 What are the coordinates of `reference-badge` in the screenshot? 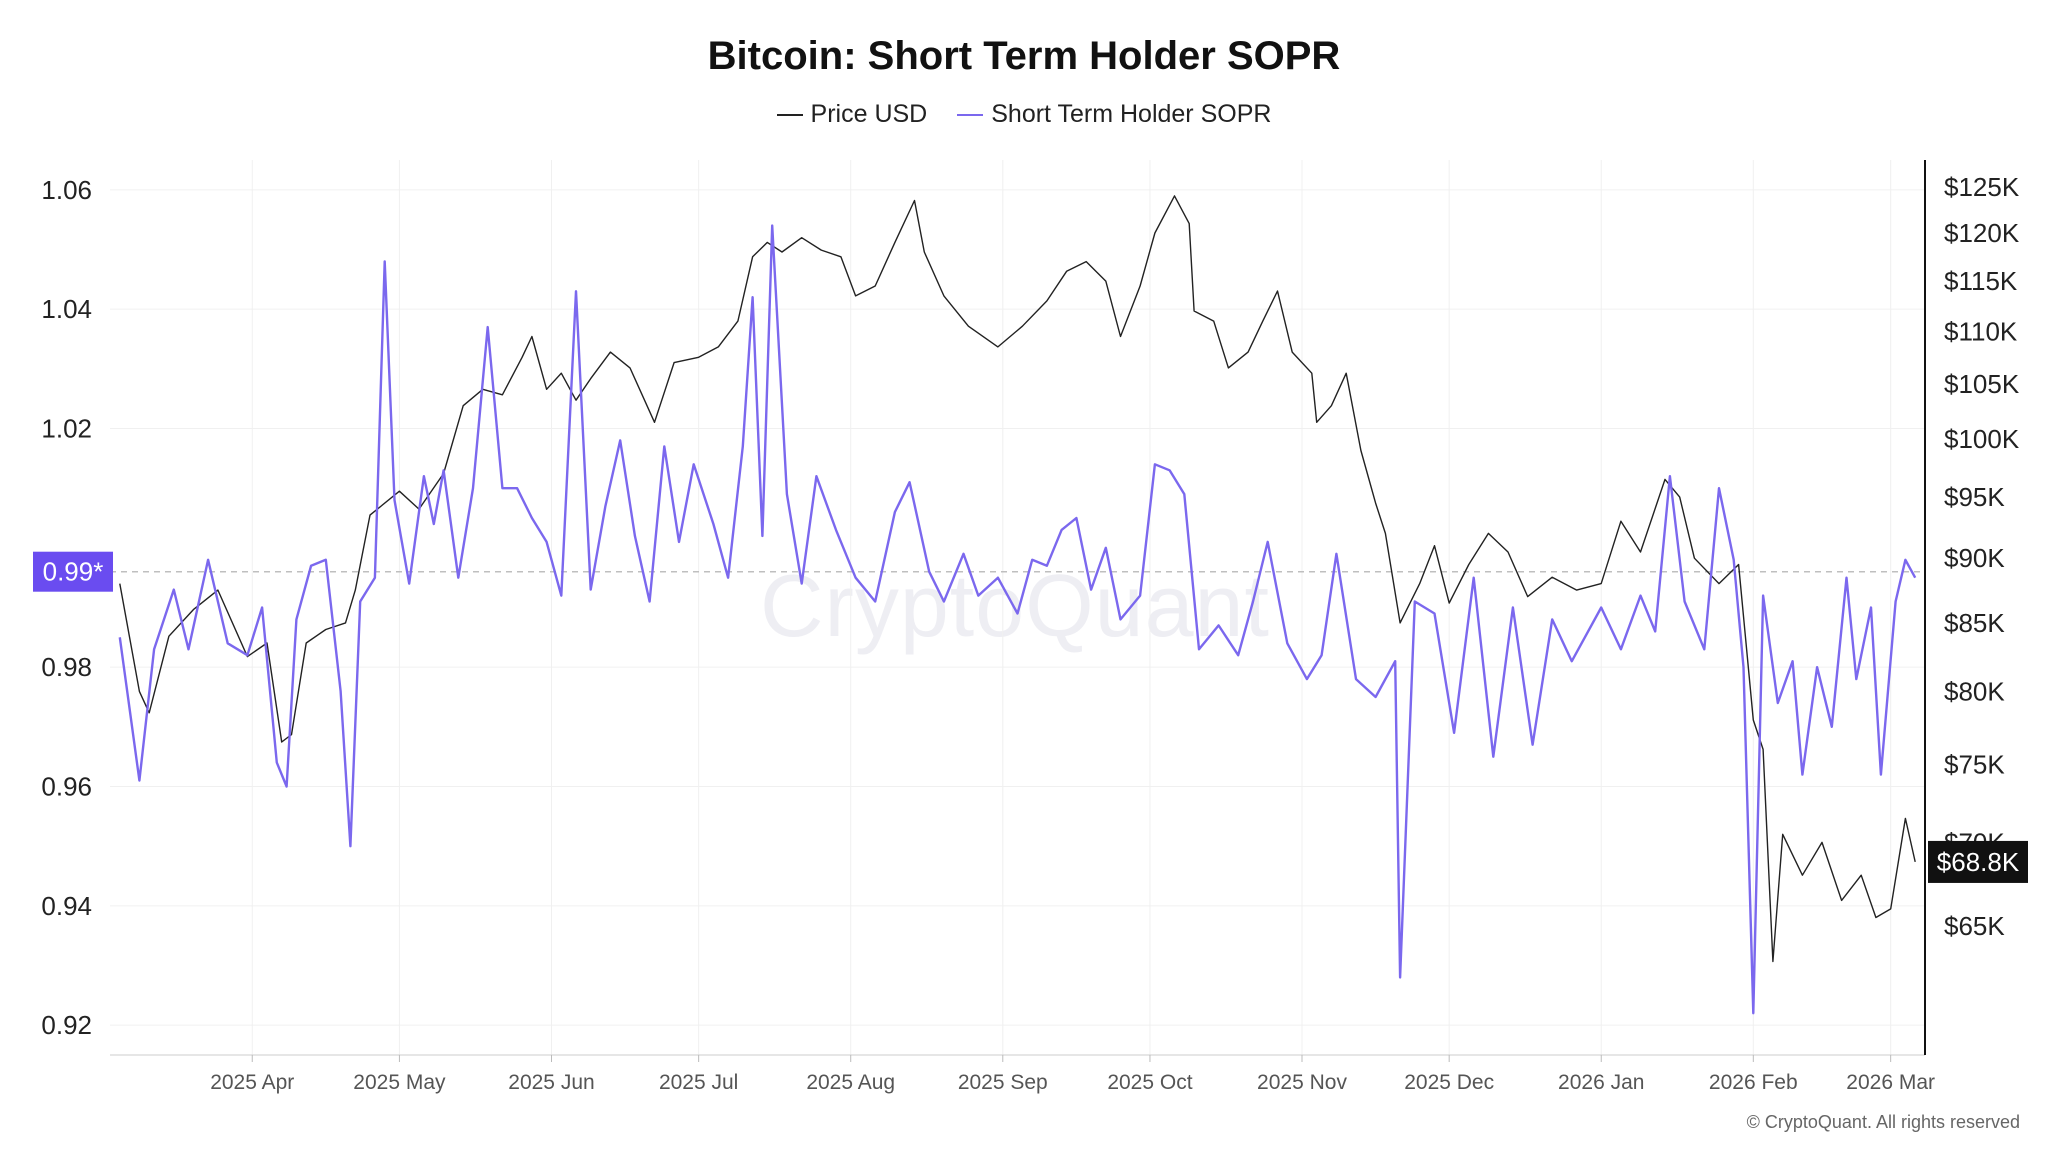 It's located at (73, 571).